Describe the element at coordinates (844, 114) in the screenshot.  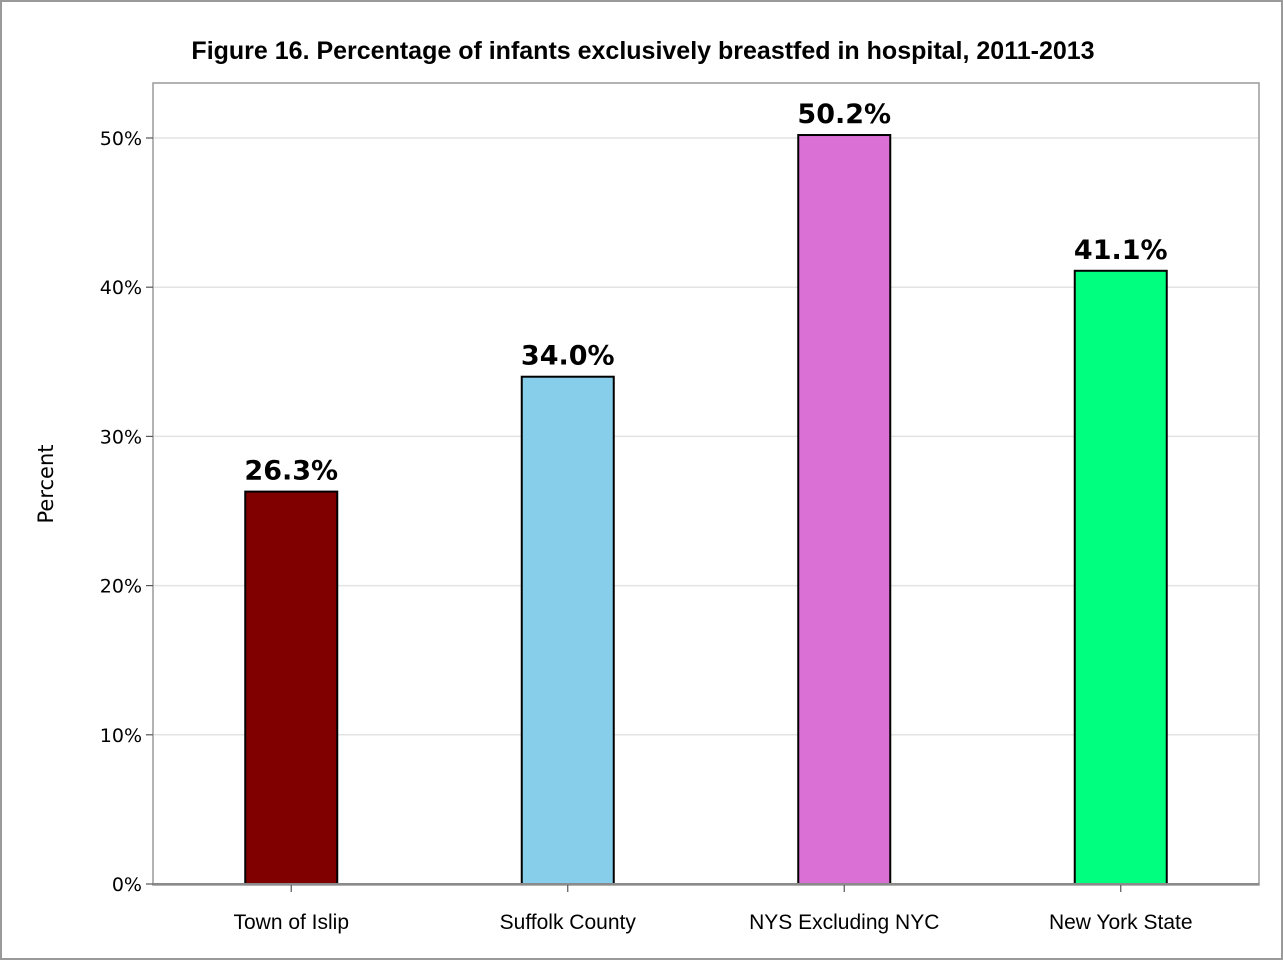
I see `bar-value-label: 50.2%` at that location.